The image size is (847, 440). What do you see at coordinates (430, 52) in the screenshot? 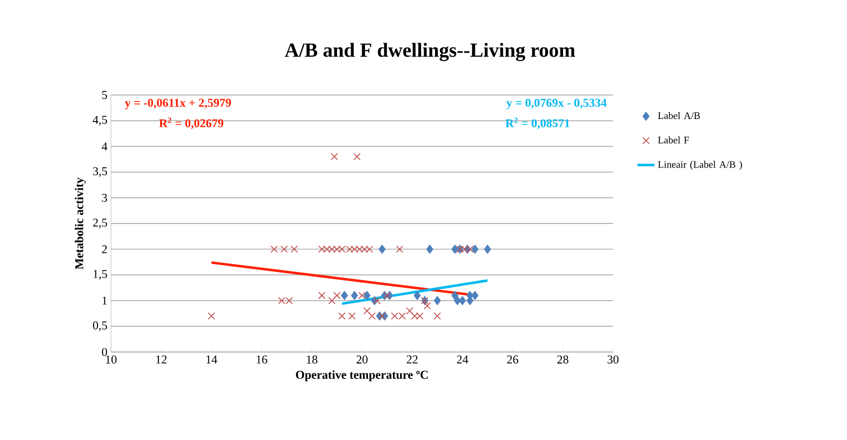
I see `chart-title: A/B and F dwellings--Living room` at bounding box center [430, 52].